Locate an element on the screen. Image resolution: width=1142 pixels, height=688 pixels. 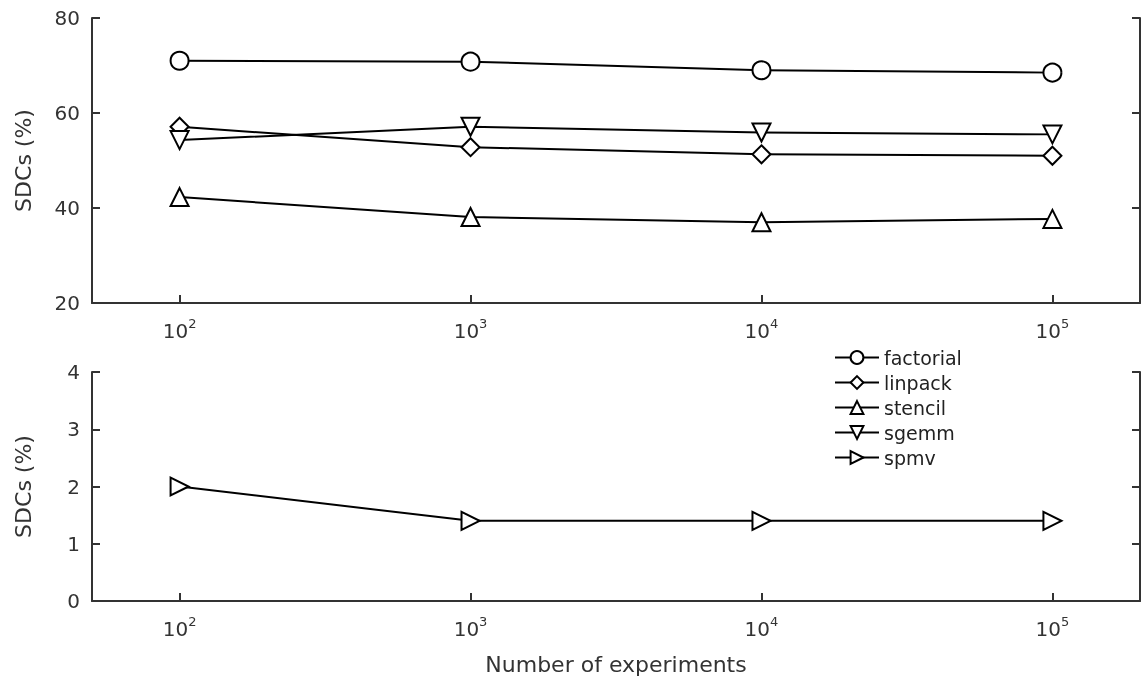
legend-label: linpack is located at coordinates (918, 382).